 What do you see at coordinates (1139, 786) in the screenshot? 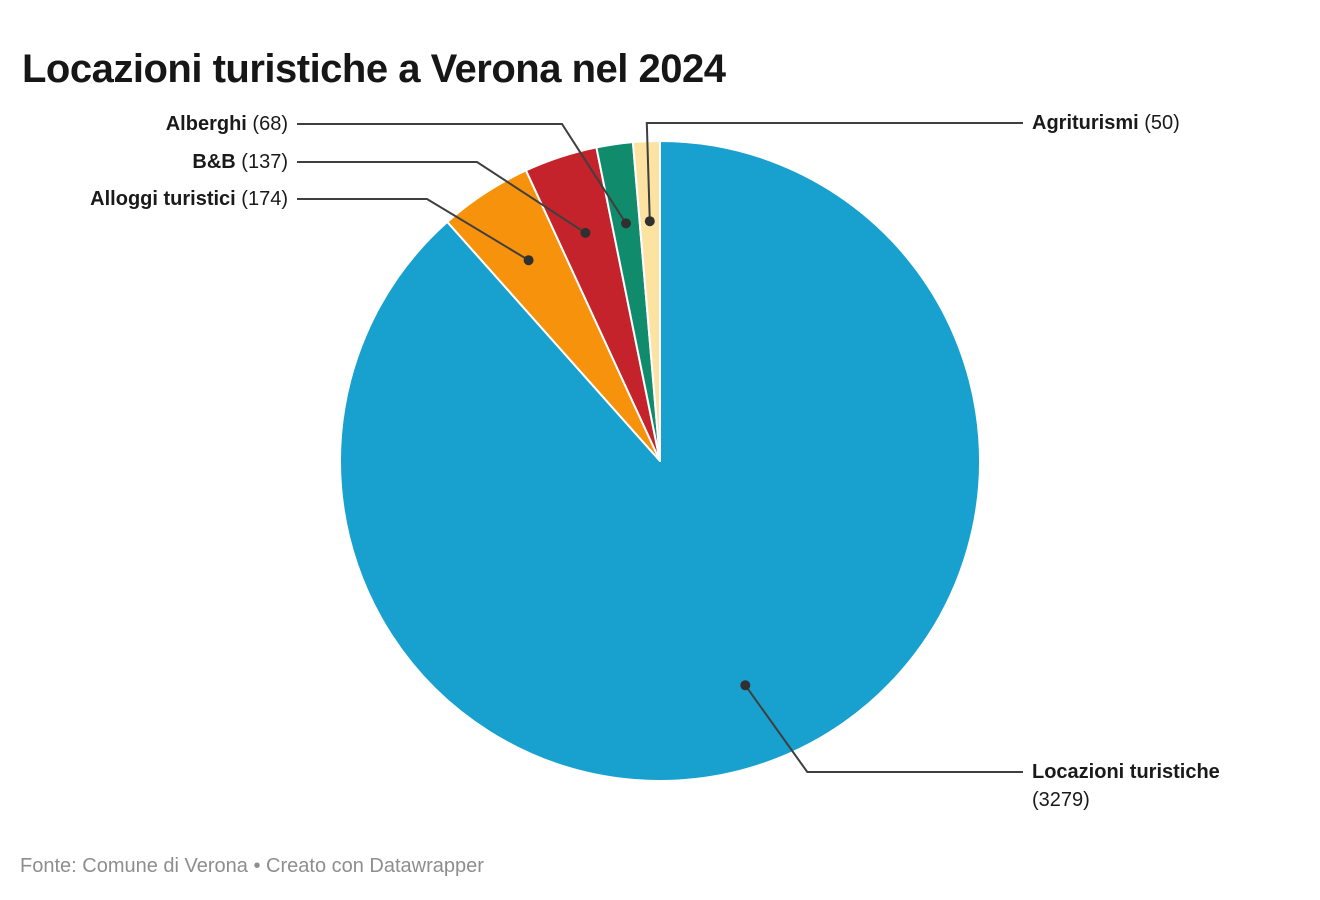
I see `callout-label-locazioni-turistiche: Locazioni turistiche (3279)` at bounding box center [1139, 786].